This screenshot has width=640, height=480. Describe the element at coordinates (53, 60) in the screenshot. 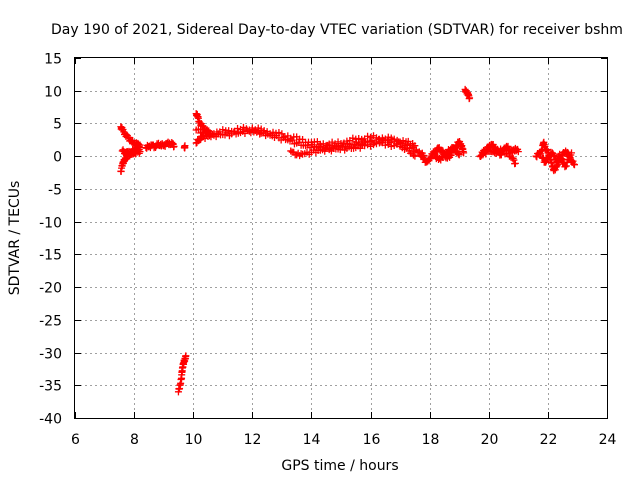

I see `y-tick-label: 15` at that location.